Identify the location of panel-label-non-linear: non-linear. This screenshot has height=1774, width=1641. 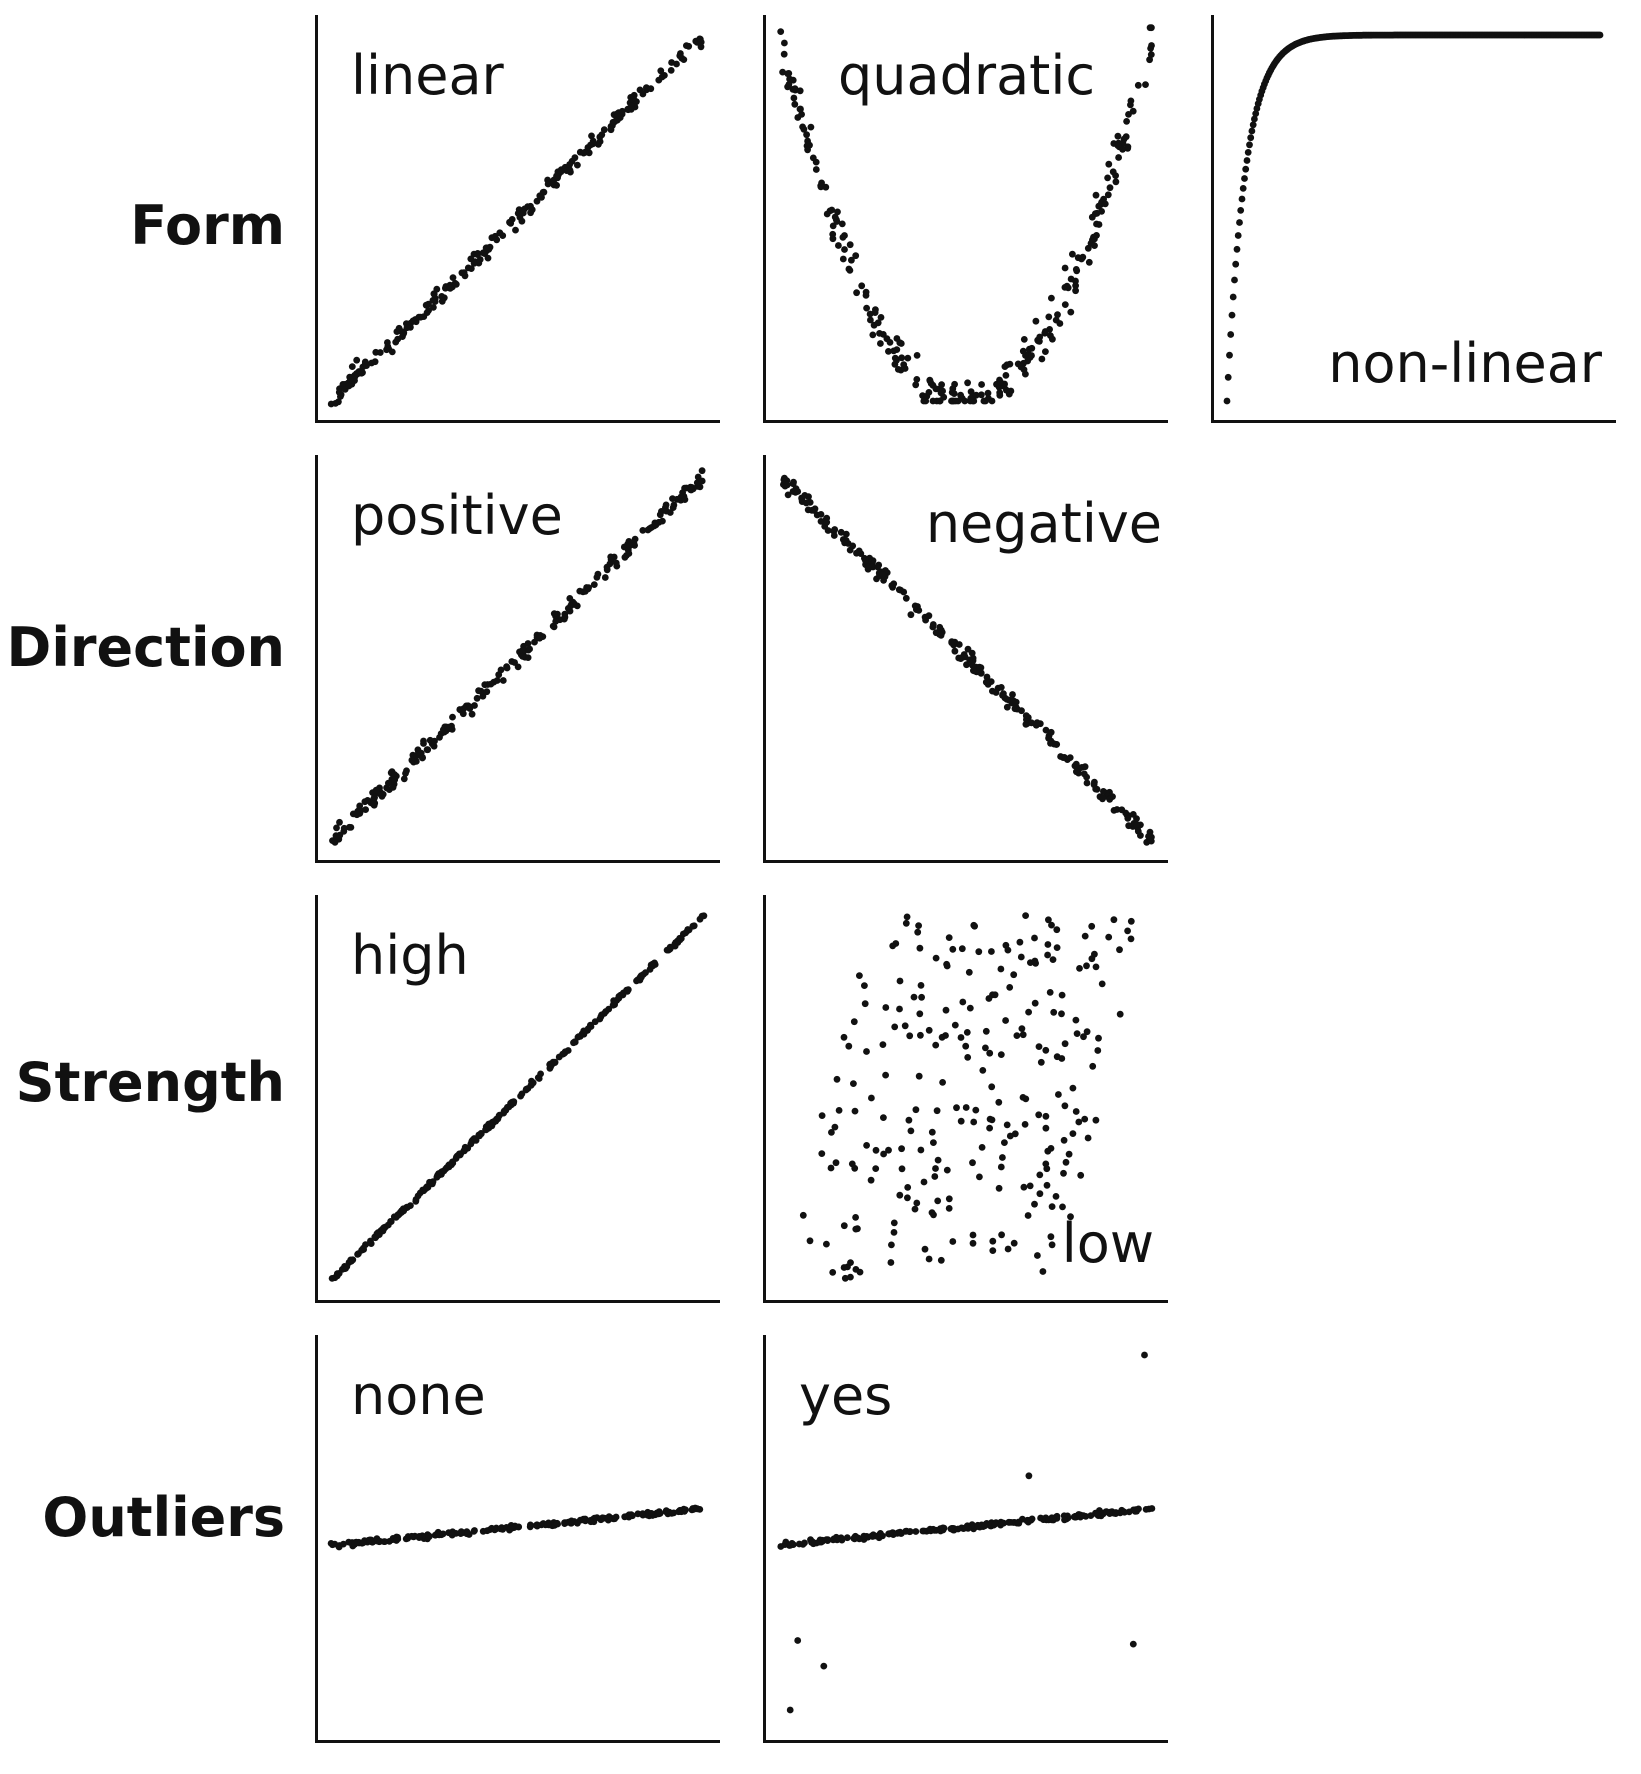
(1465, 363).